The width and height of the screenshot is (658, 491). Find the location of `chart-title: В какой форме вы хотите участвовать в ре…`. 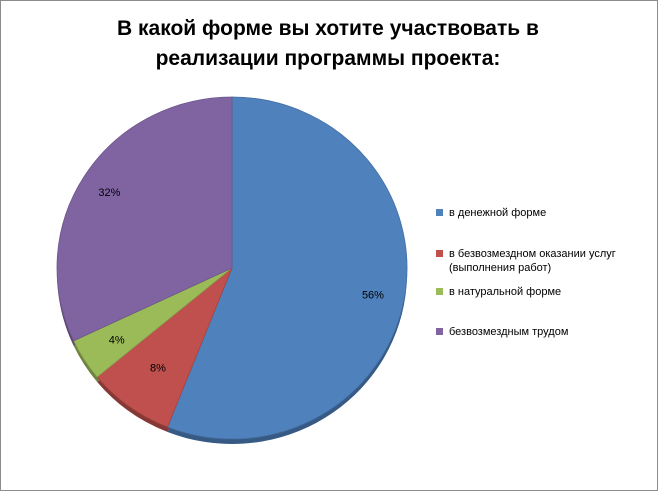

chart-title: В какой форме вы хотите участвовать в ре… is located at coordinates (328, 44).